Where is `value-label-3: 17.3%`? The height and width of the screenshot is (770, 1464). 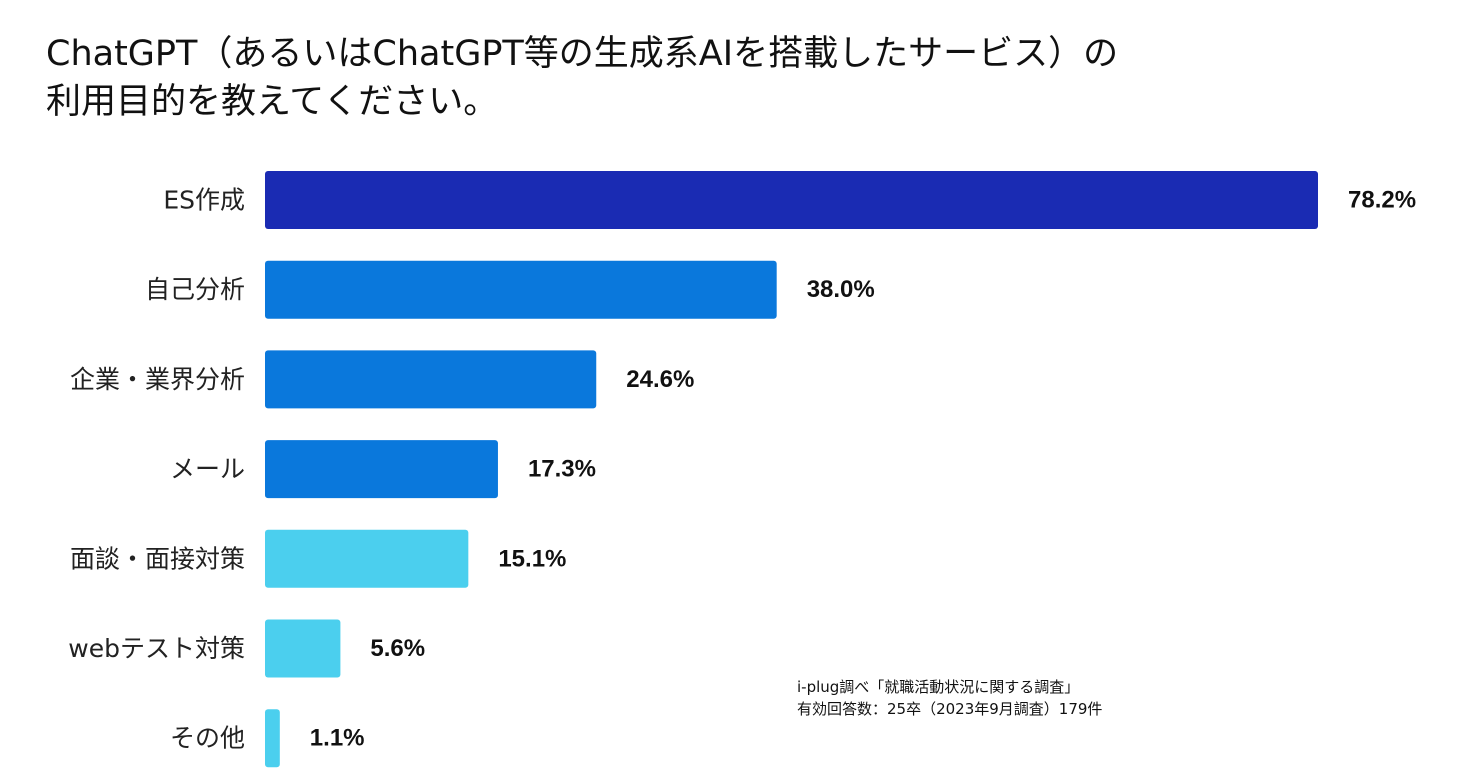
value-label-3: 17.3% is located at coordinates (562, 469).